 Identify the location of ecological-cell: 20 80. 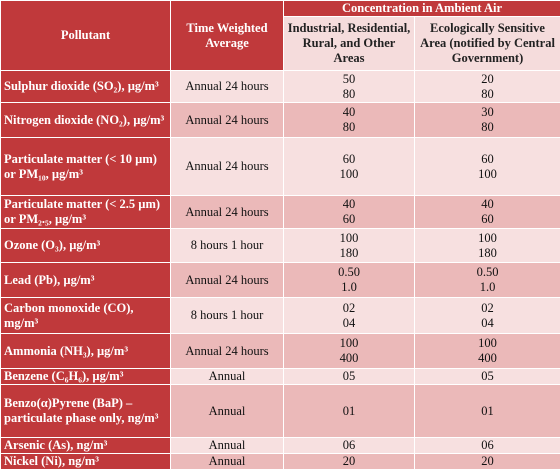
(486, 86).